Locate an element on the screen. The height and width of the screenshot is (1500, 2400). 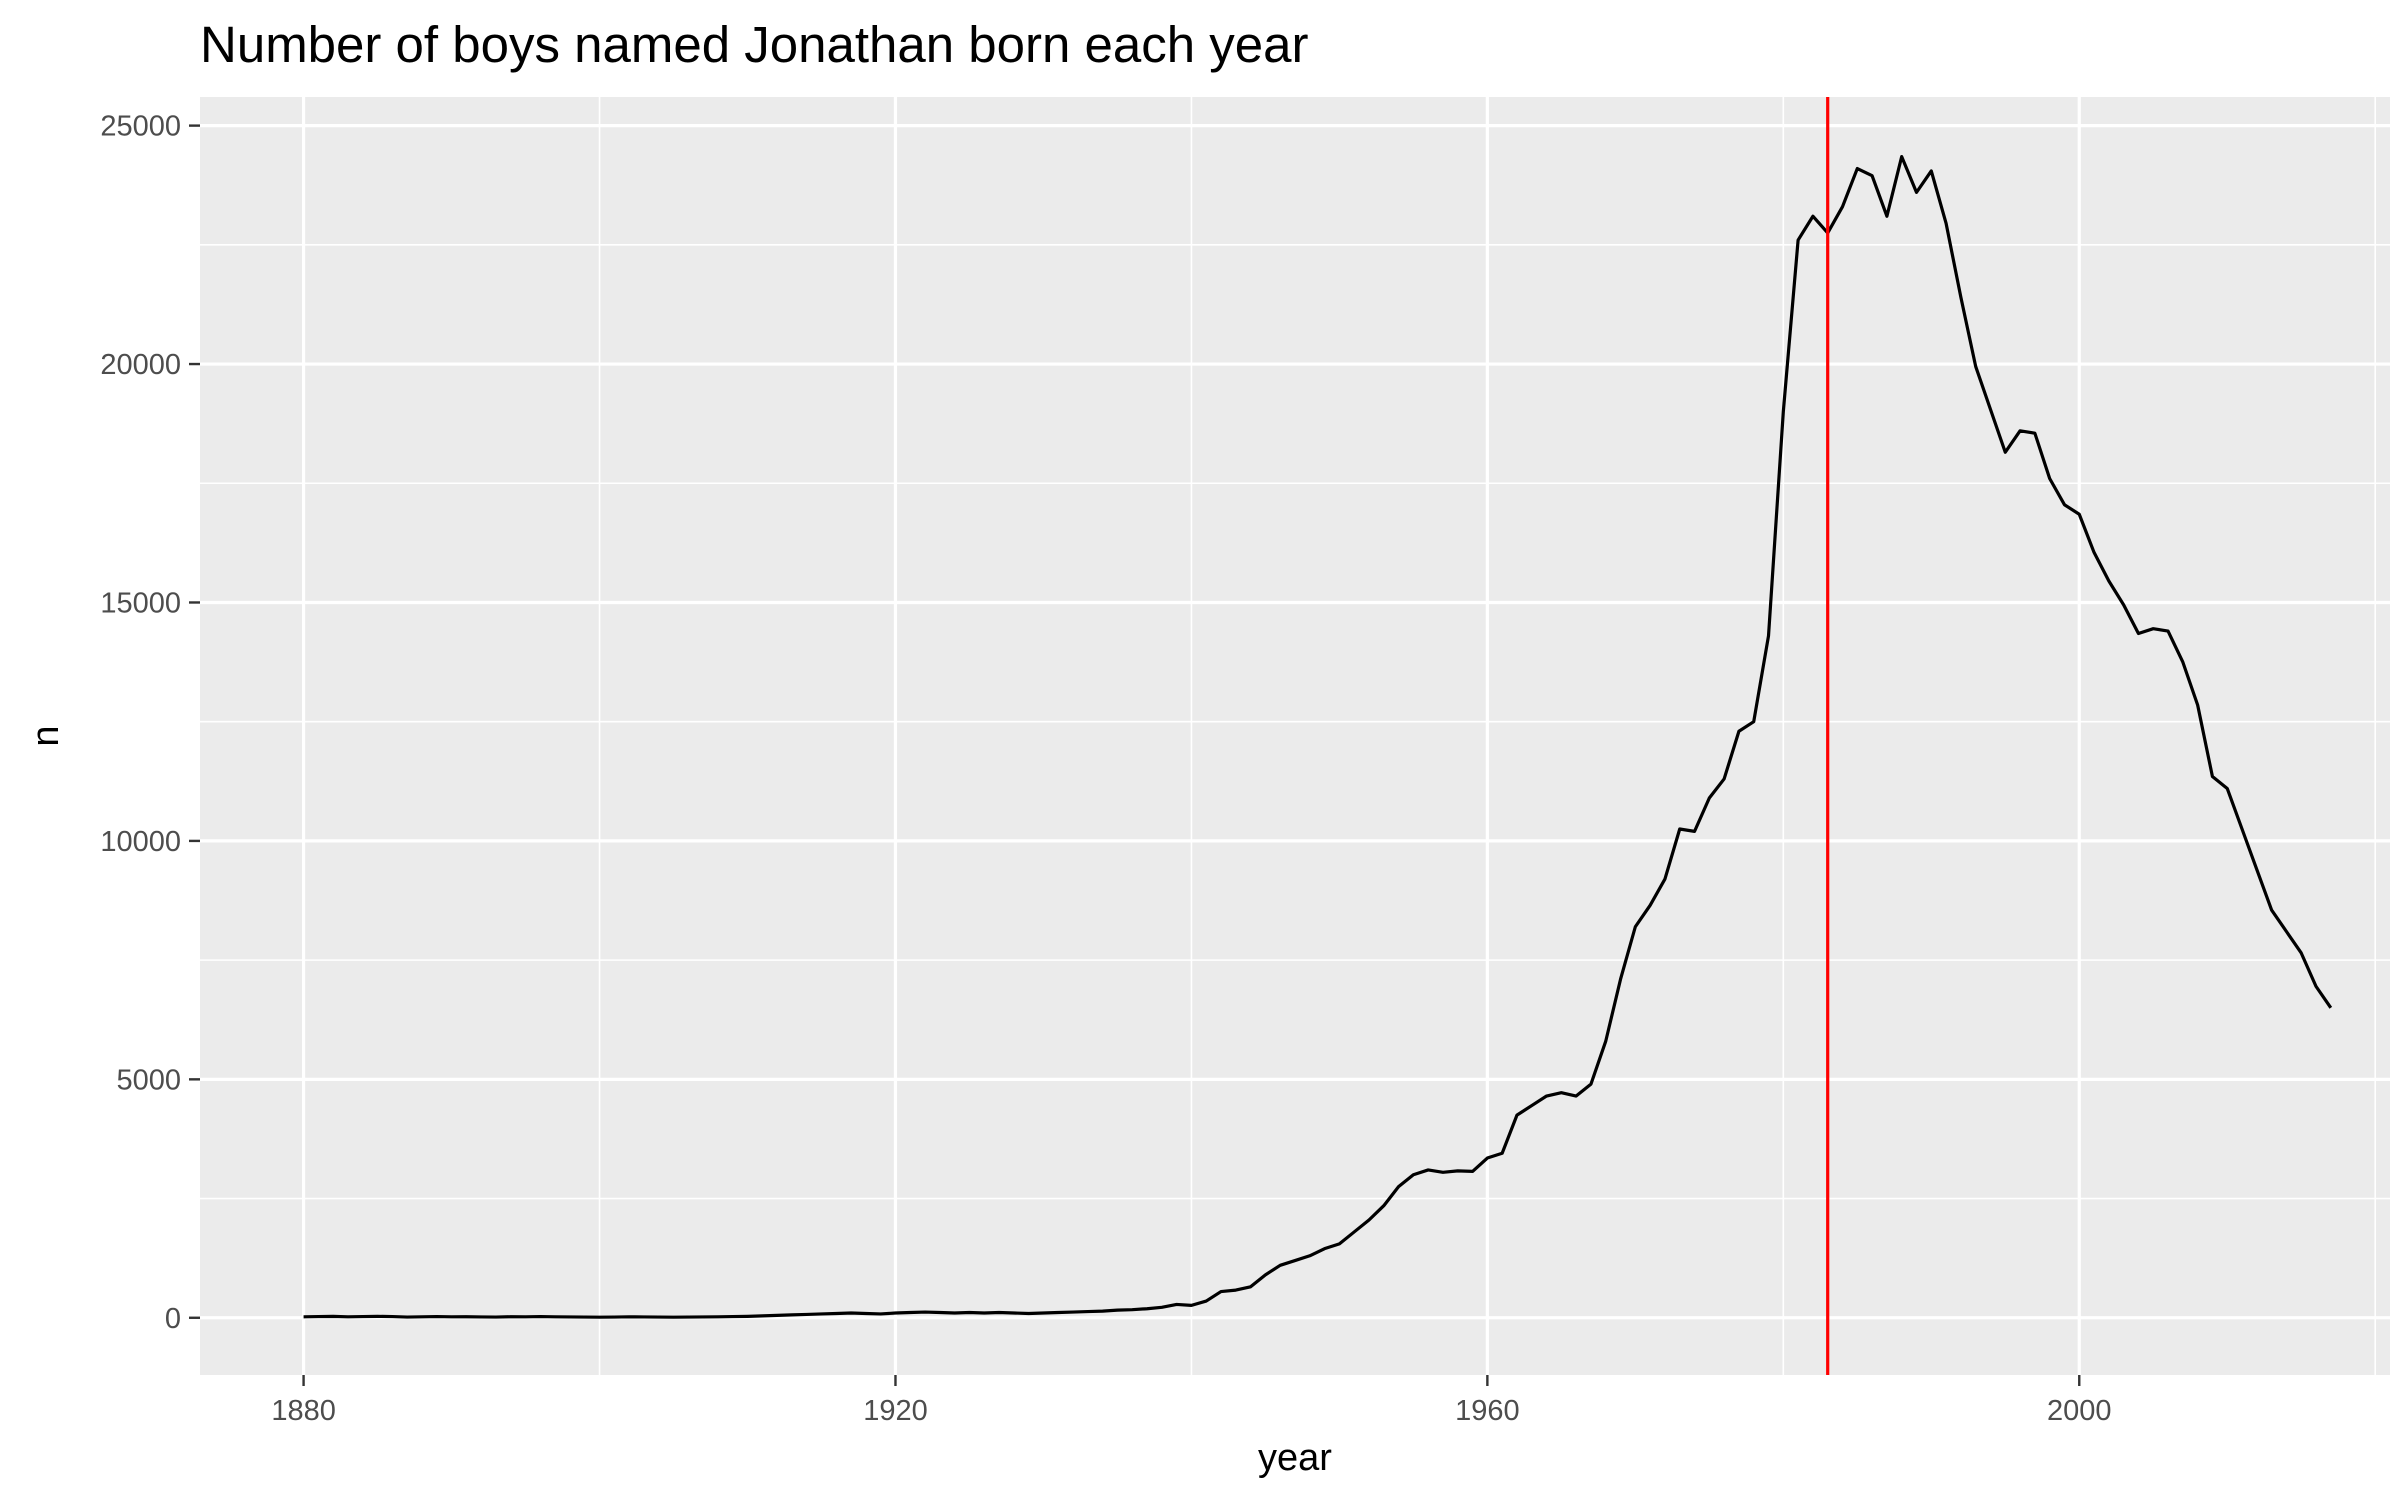
x-tick-label: 2000 is located at coordinates (2079, 1411).